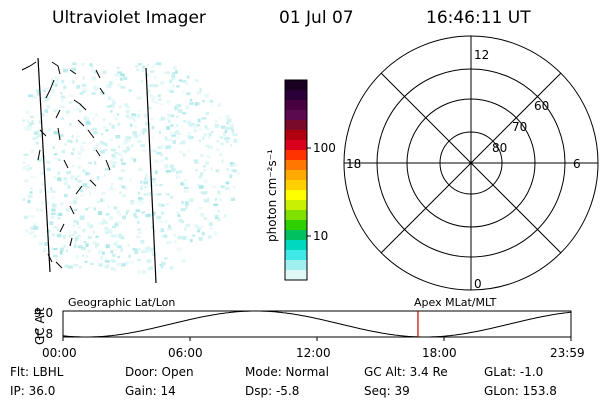 Image resolution: width=600 pixels, height=400 pixels. What do you see at coordinates (514, 372) in the screenshot?
I see `info-glat: GLat: -1.0` at bounding box center [514, 372].